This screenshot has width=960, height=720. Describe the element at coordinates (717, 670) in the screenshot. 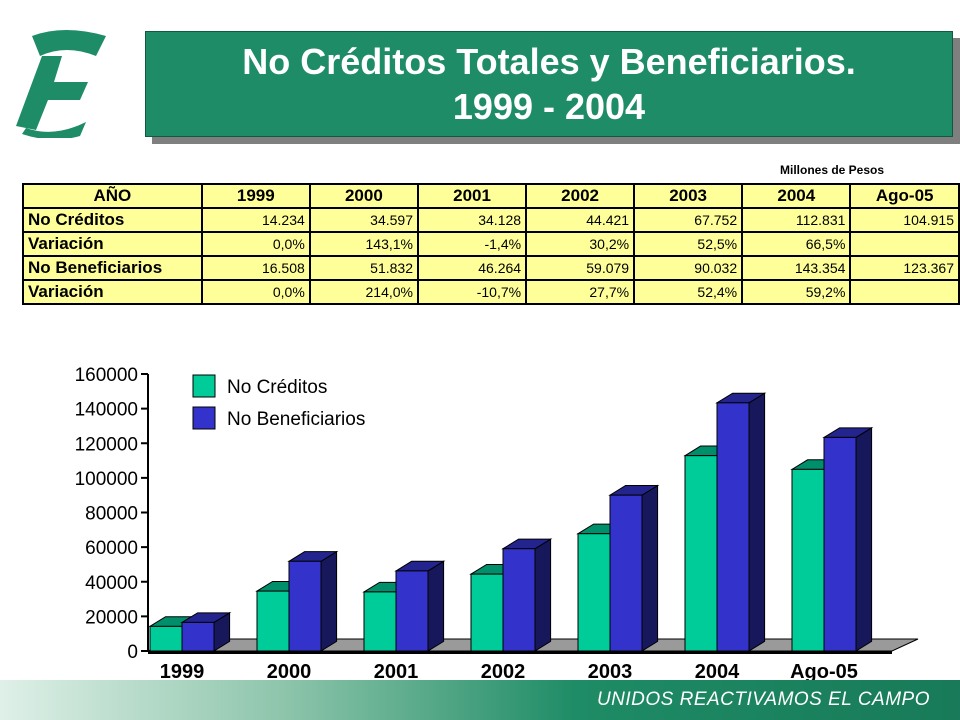

I see `x-tick-label: 2004` at that location.